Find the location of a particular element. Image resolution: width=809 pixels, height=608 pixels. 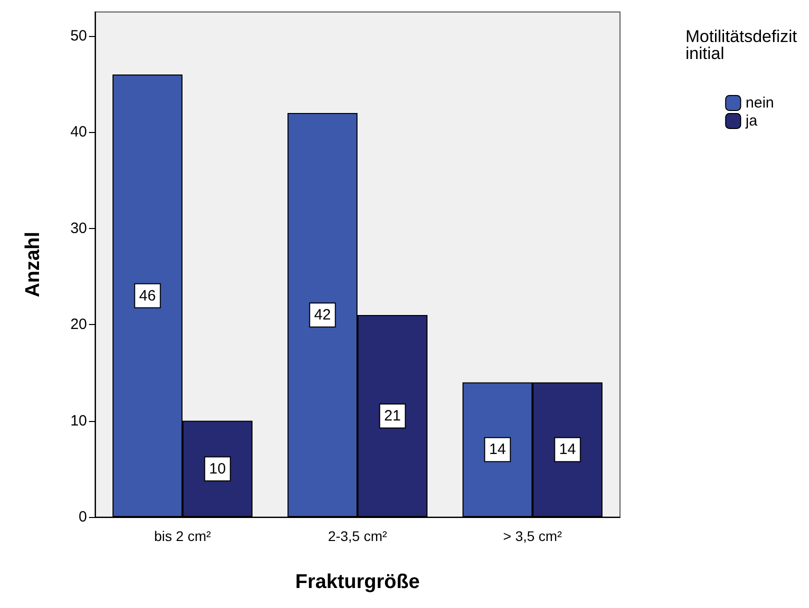

data-label: 42 is located at coordinates (322, 315).